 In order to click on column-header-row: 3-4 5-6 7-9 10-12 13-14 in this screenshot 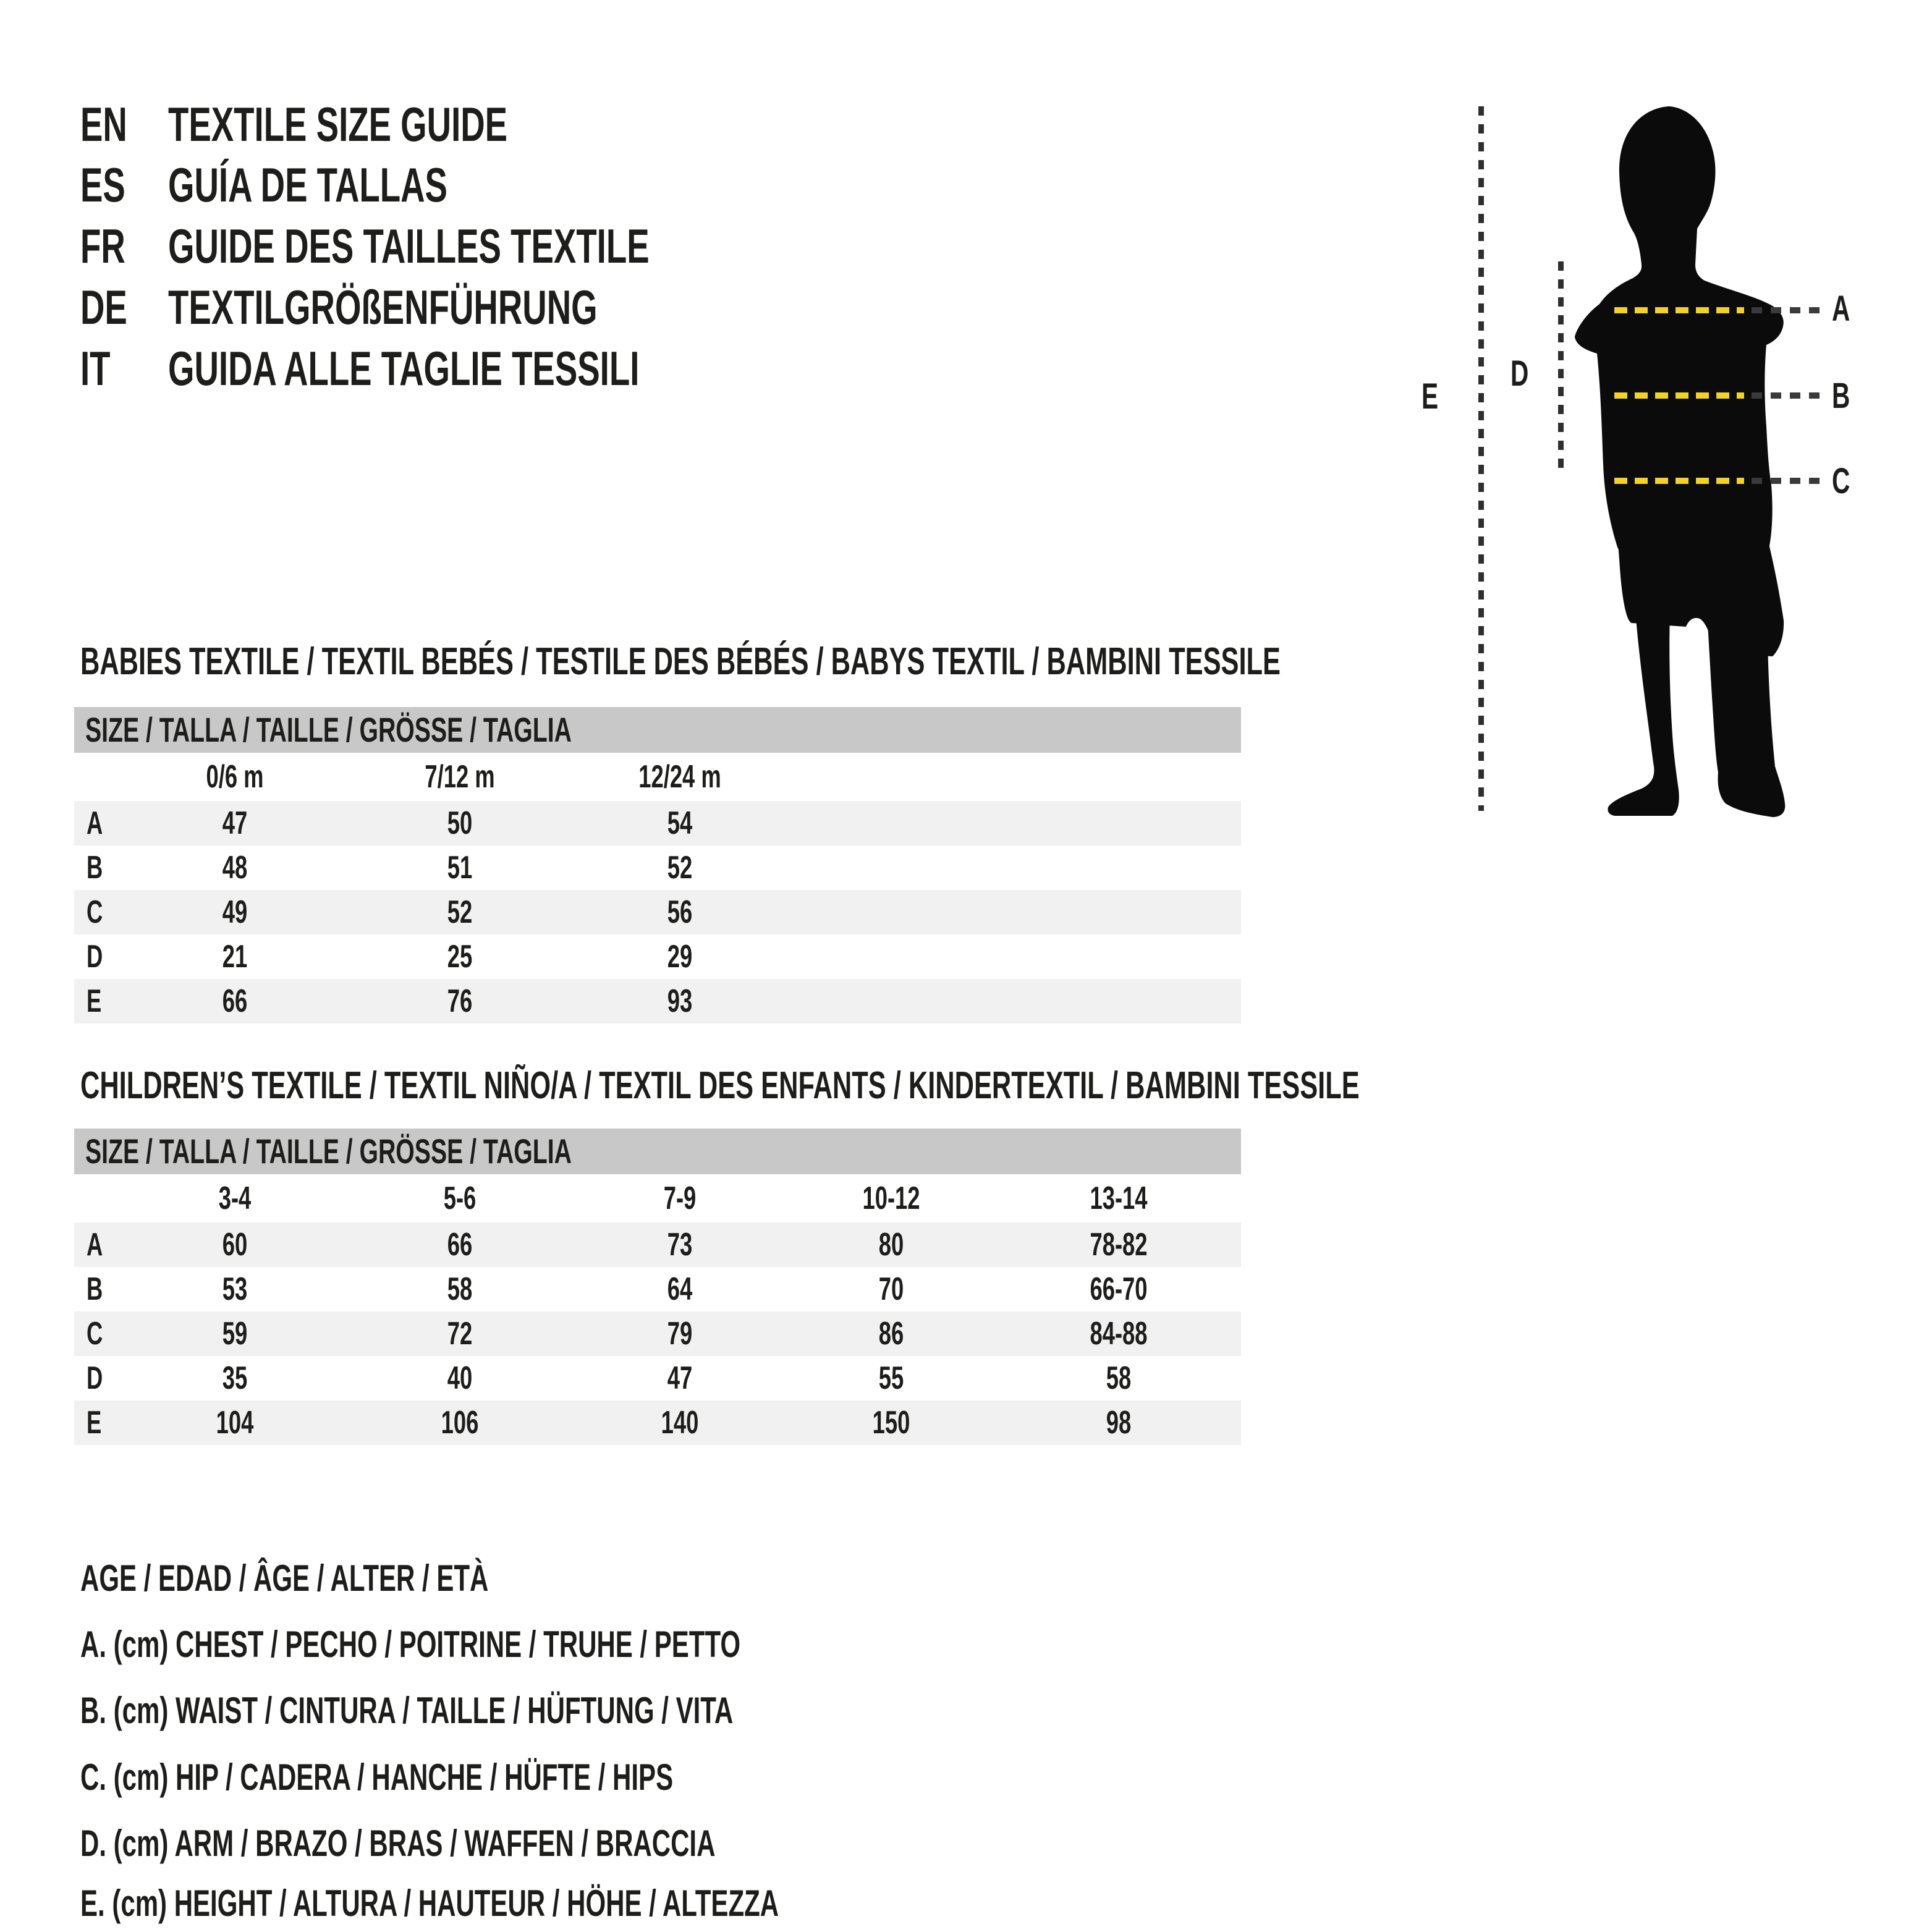, I will do `click(657, 1198)`.